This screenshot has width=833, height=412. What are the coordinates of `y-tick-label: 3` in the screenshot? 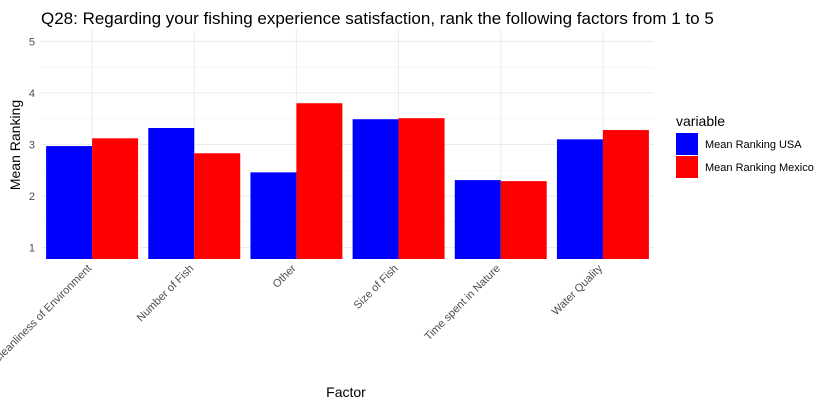 It's located at (32, 146).